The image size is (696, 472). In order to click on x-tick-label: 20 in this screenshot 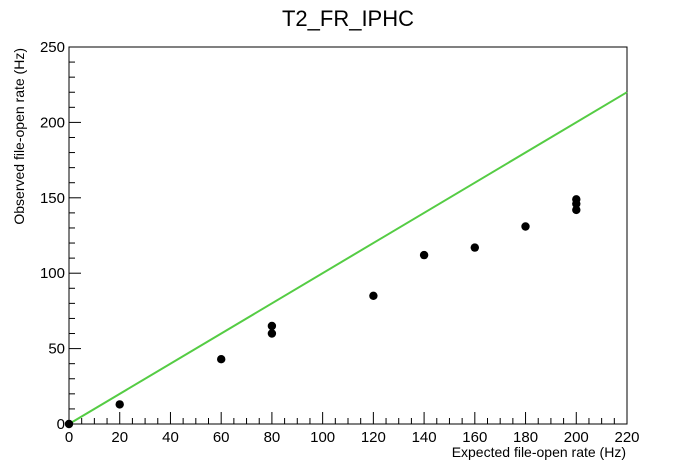, I will do `click(119, 437)`.